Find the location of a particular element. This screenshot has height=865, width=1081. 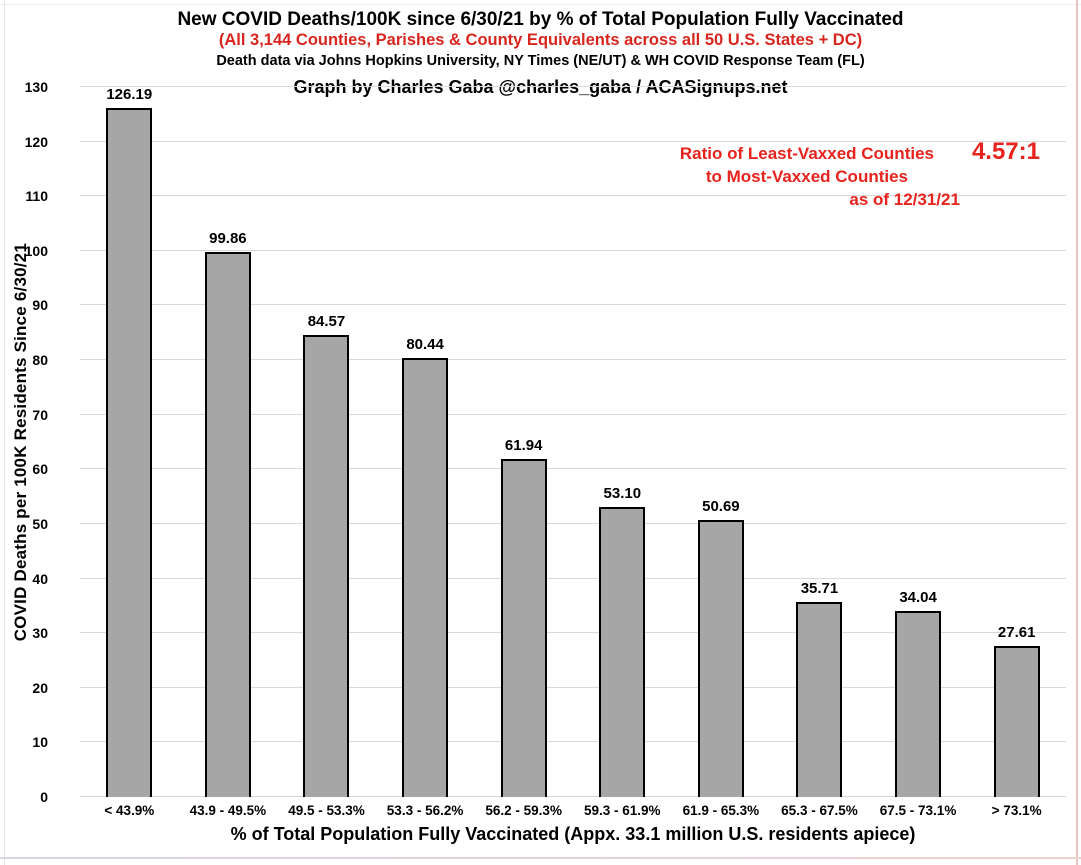

bar-value-label: 27.61 is located at coordinates (1016, 633).